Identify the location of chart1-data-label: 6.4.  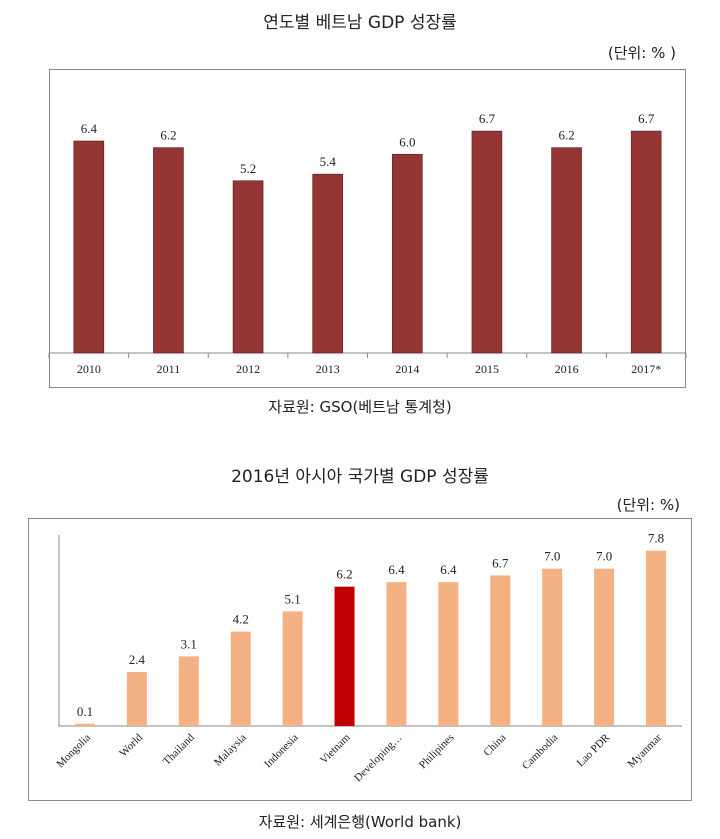
(89, 128).